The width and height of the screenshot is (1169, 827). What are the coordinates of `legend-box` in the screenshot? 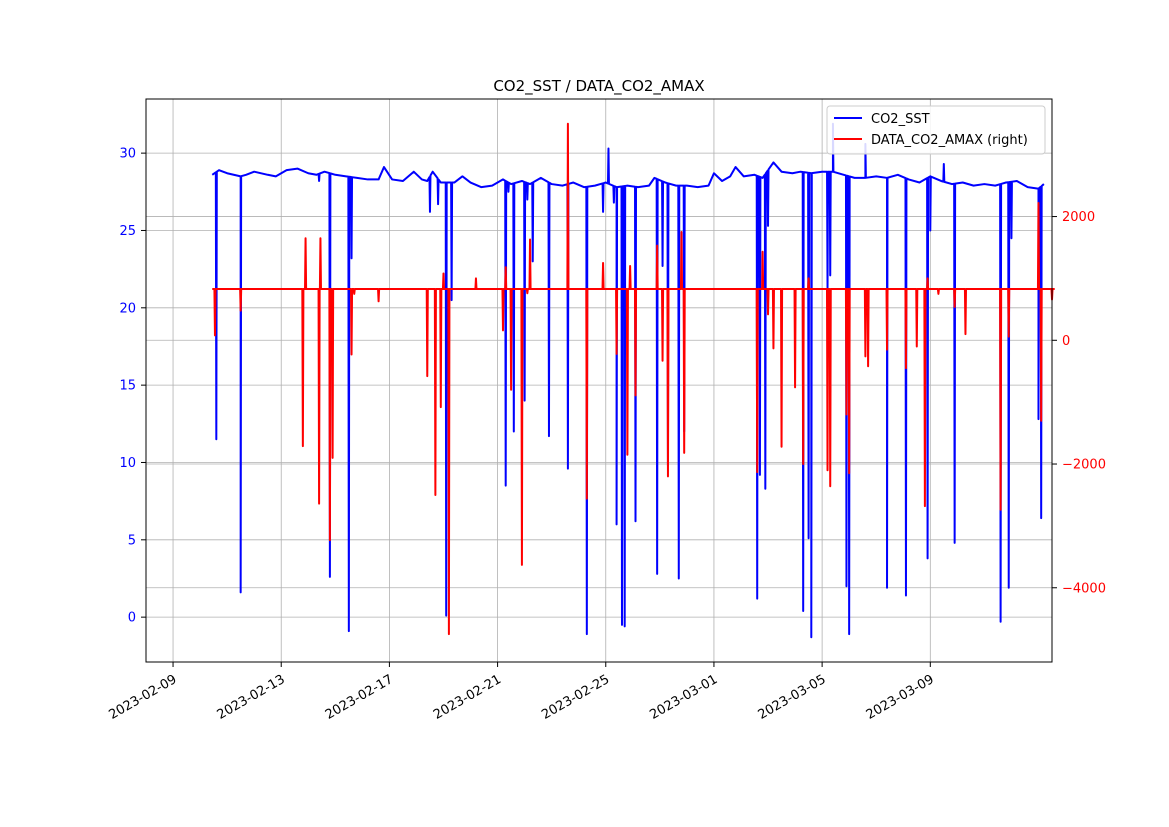 It's located at (936, 130).